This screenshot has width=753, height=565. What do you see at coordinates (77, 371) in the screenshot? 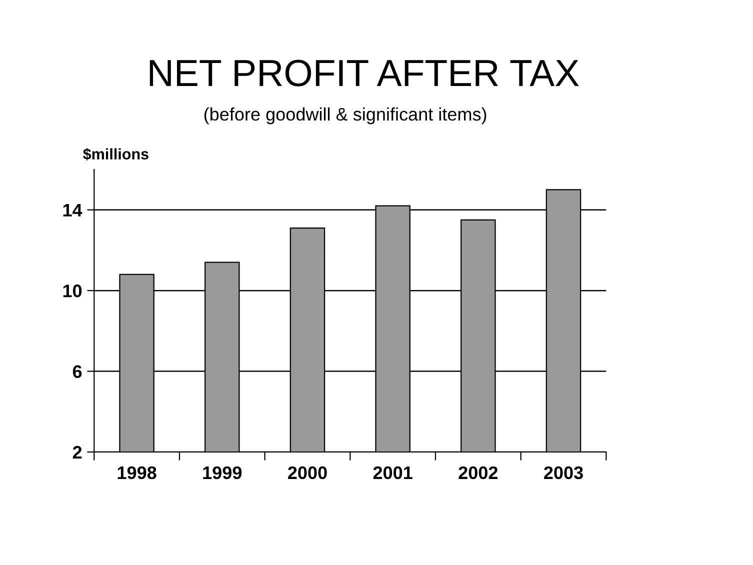
I see `y-tick-label: 6` at bounding box center [77, 371].